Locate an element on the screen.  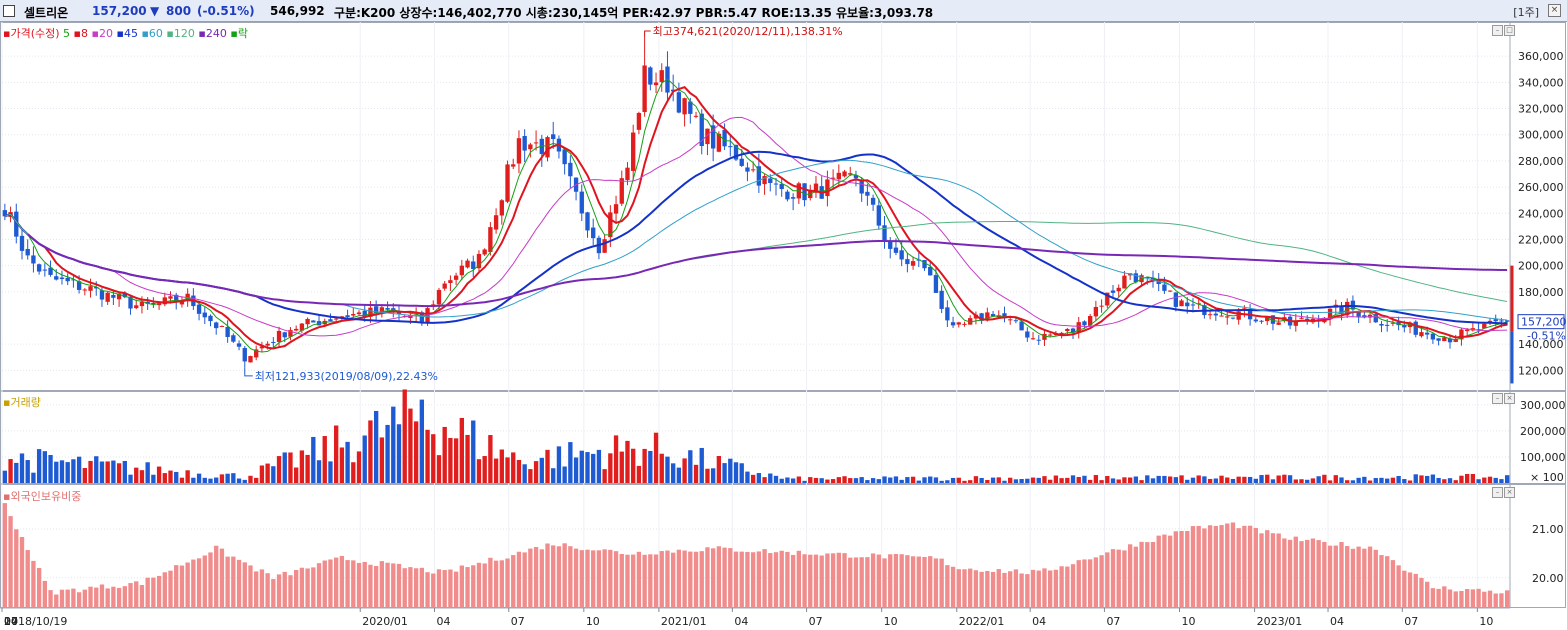
period-selector: [1주] is located at coordinates (1526, 12).